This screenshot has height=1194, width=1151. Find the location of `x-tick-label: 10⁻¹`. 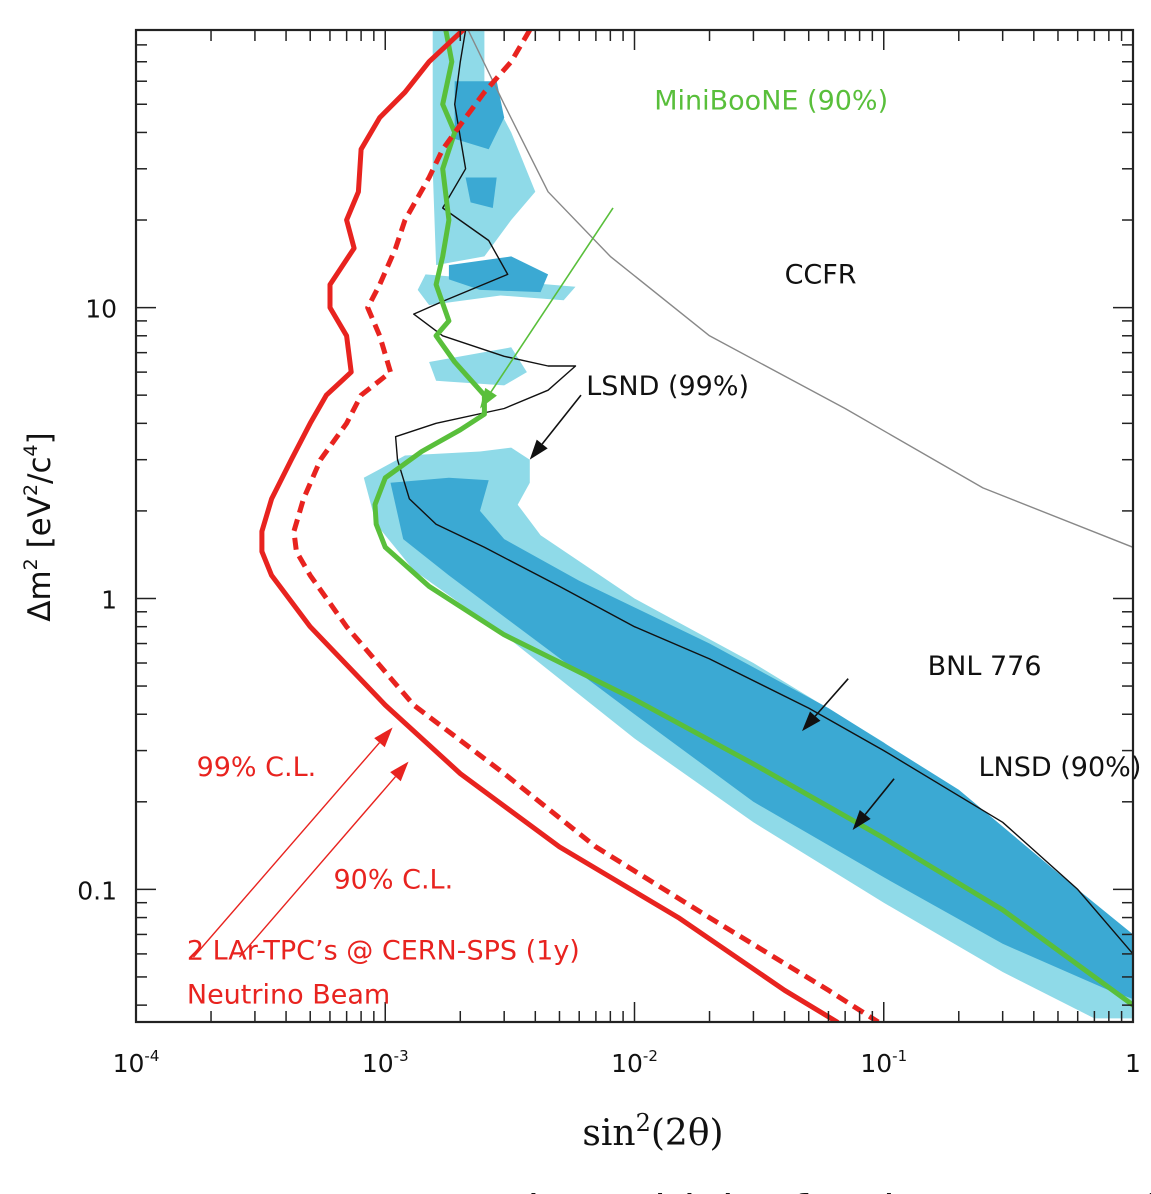

x-tick-label: 10⁻¹ is located at coordinates (883, 1062).